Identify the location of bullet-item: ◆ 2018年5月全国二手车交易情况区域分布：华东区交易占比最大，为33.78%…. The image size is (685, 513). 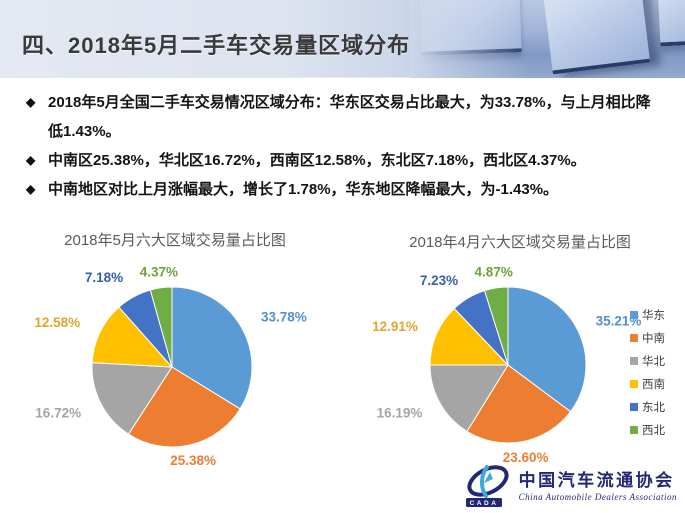
(344, 117).